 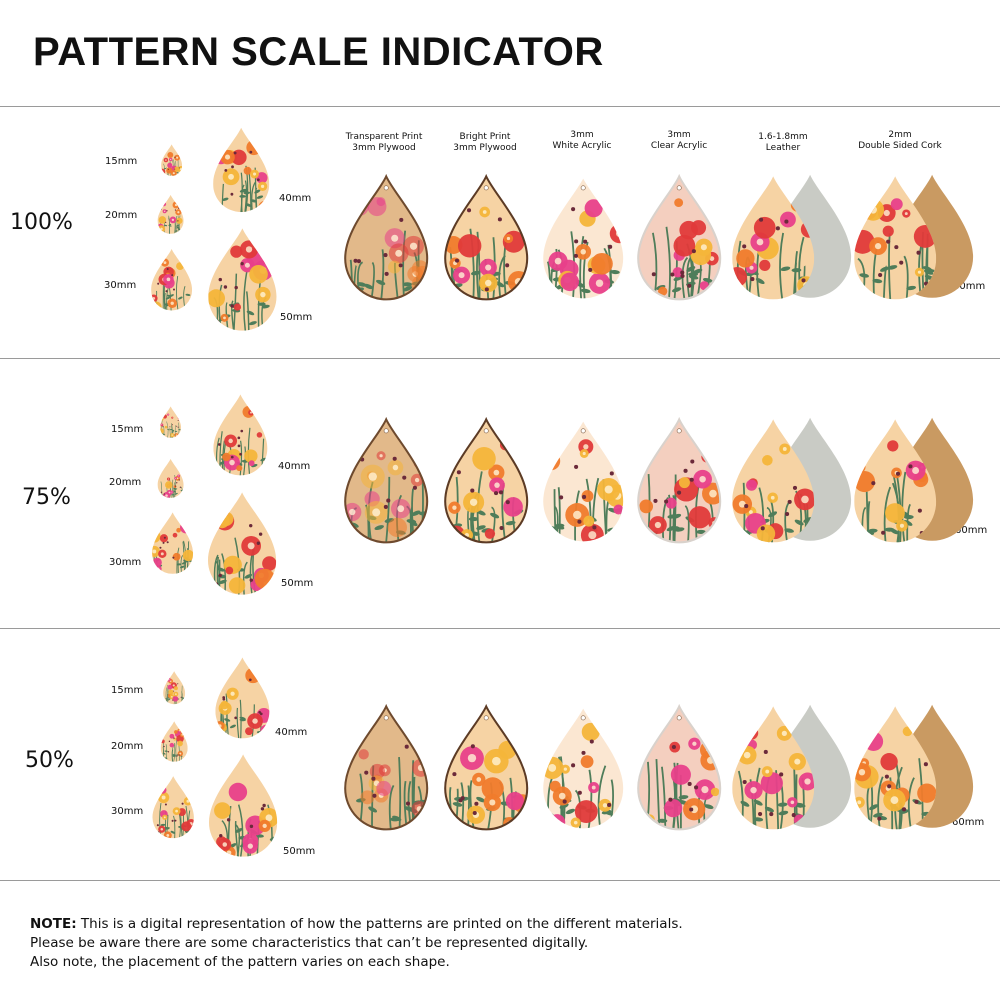 What do you see at coordinates (500, 106) in the screenshot?
I see `divider-top` at bounding box center [500, 106].